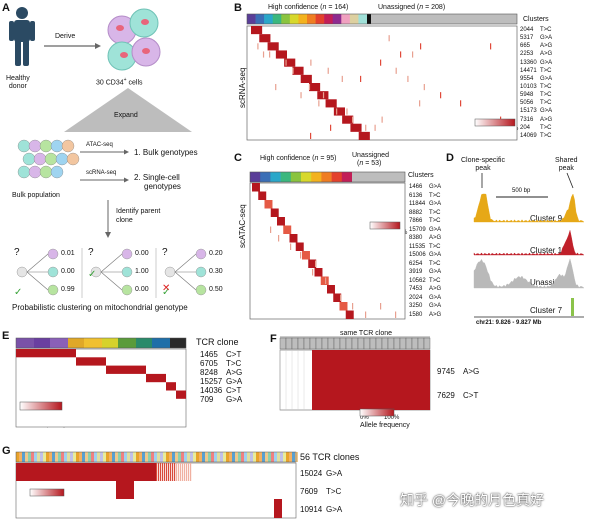 The width and height of the screenshot is (600, 523). I want to click on b-clusters-label: Clusters, so click(536, 19).